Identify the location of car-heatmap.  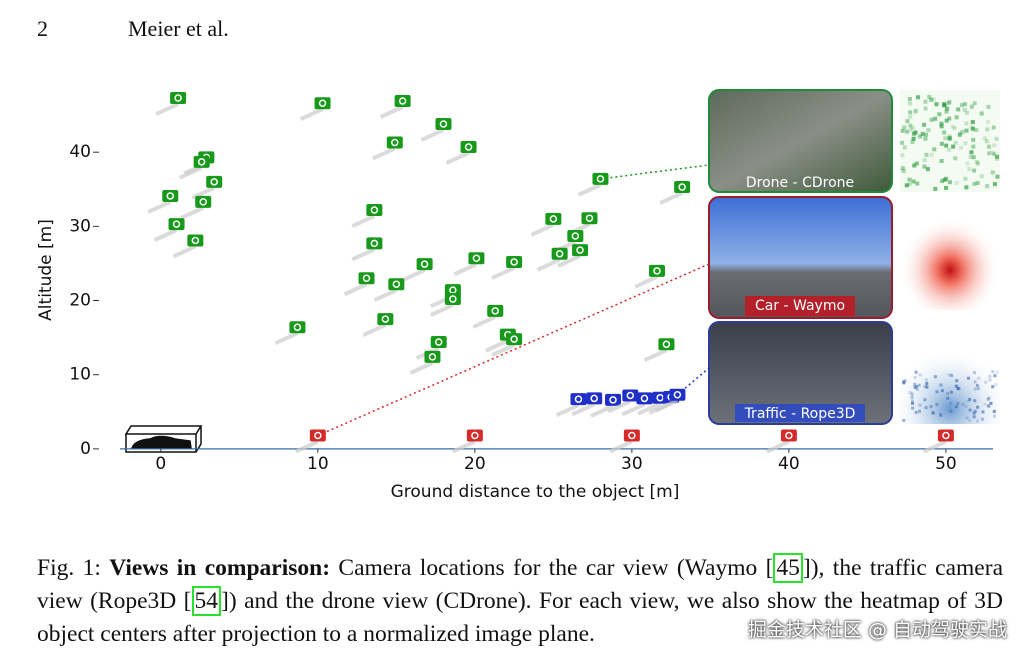
(950, 257).